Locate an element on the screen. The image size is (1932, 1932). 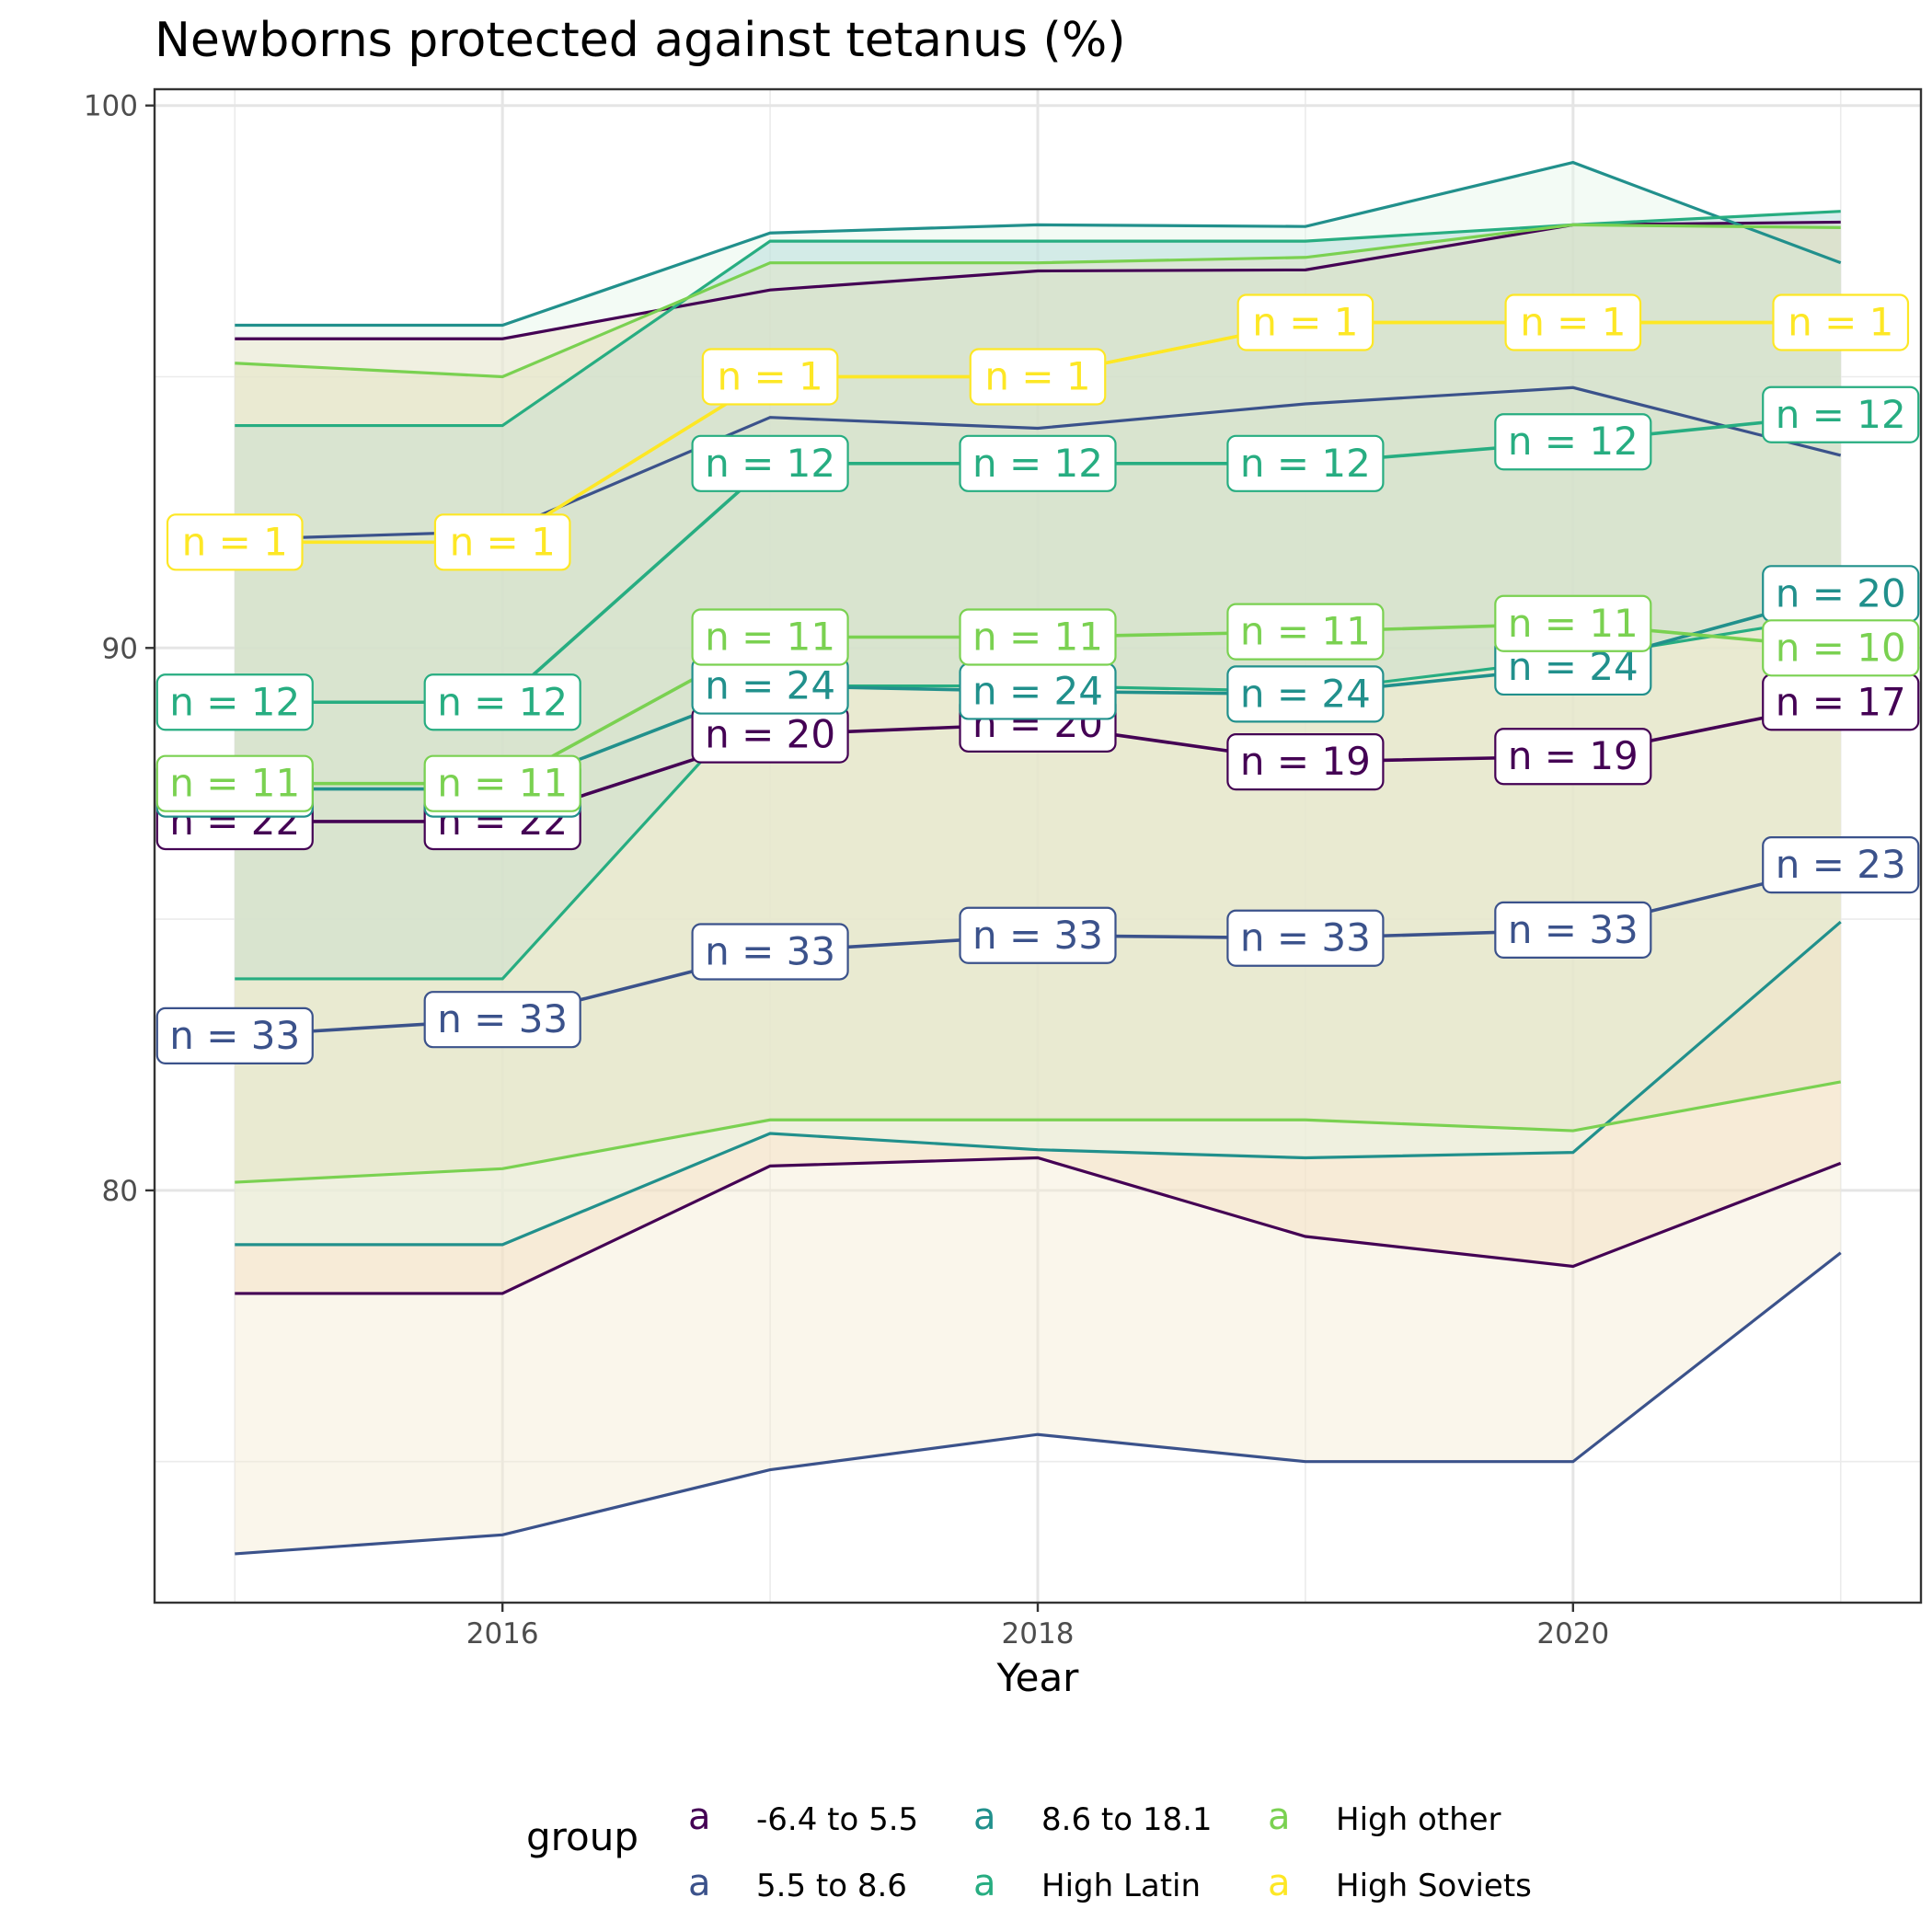
n-label-High Latin-2016: n = 12 is located at coordinates (502, 702).